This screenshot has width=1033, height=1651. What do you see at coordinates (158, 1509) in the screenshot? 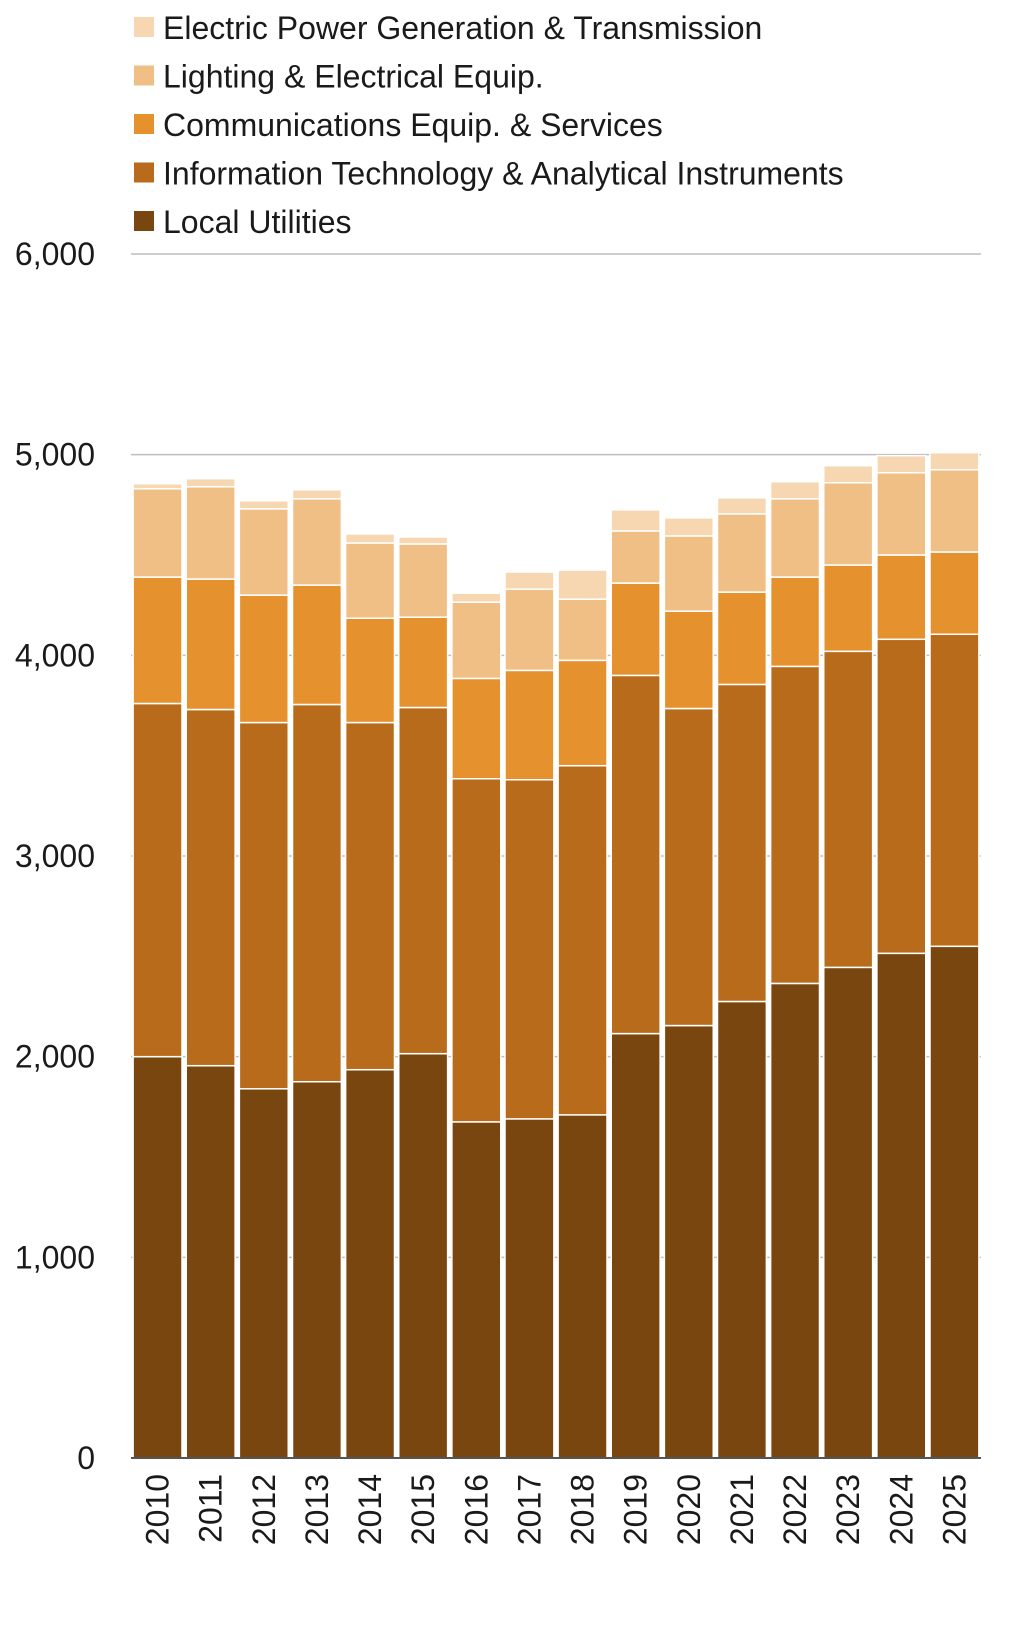
I see `x-tick-label-2010: 2010` at bounding box center [158, 1509].